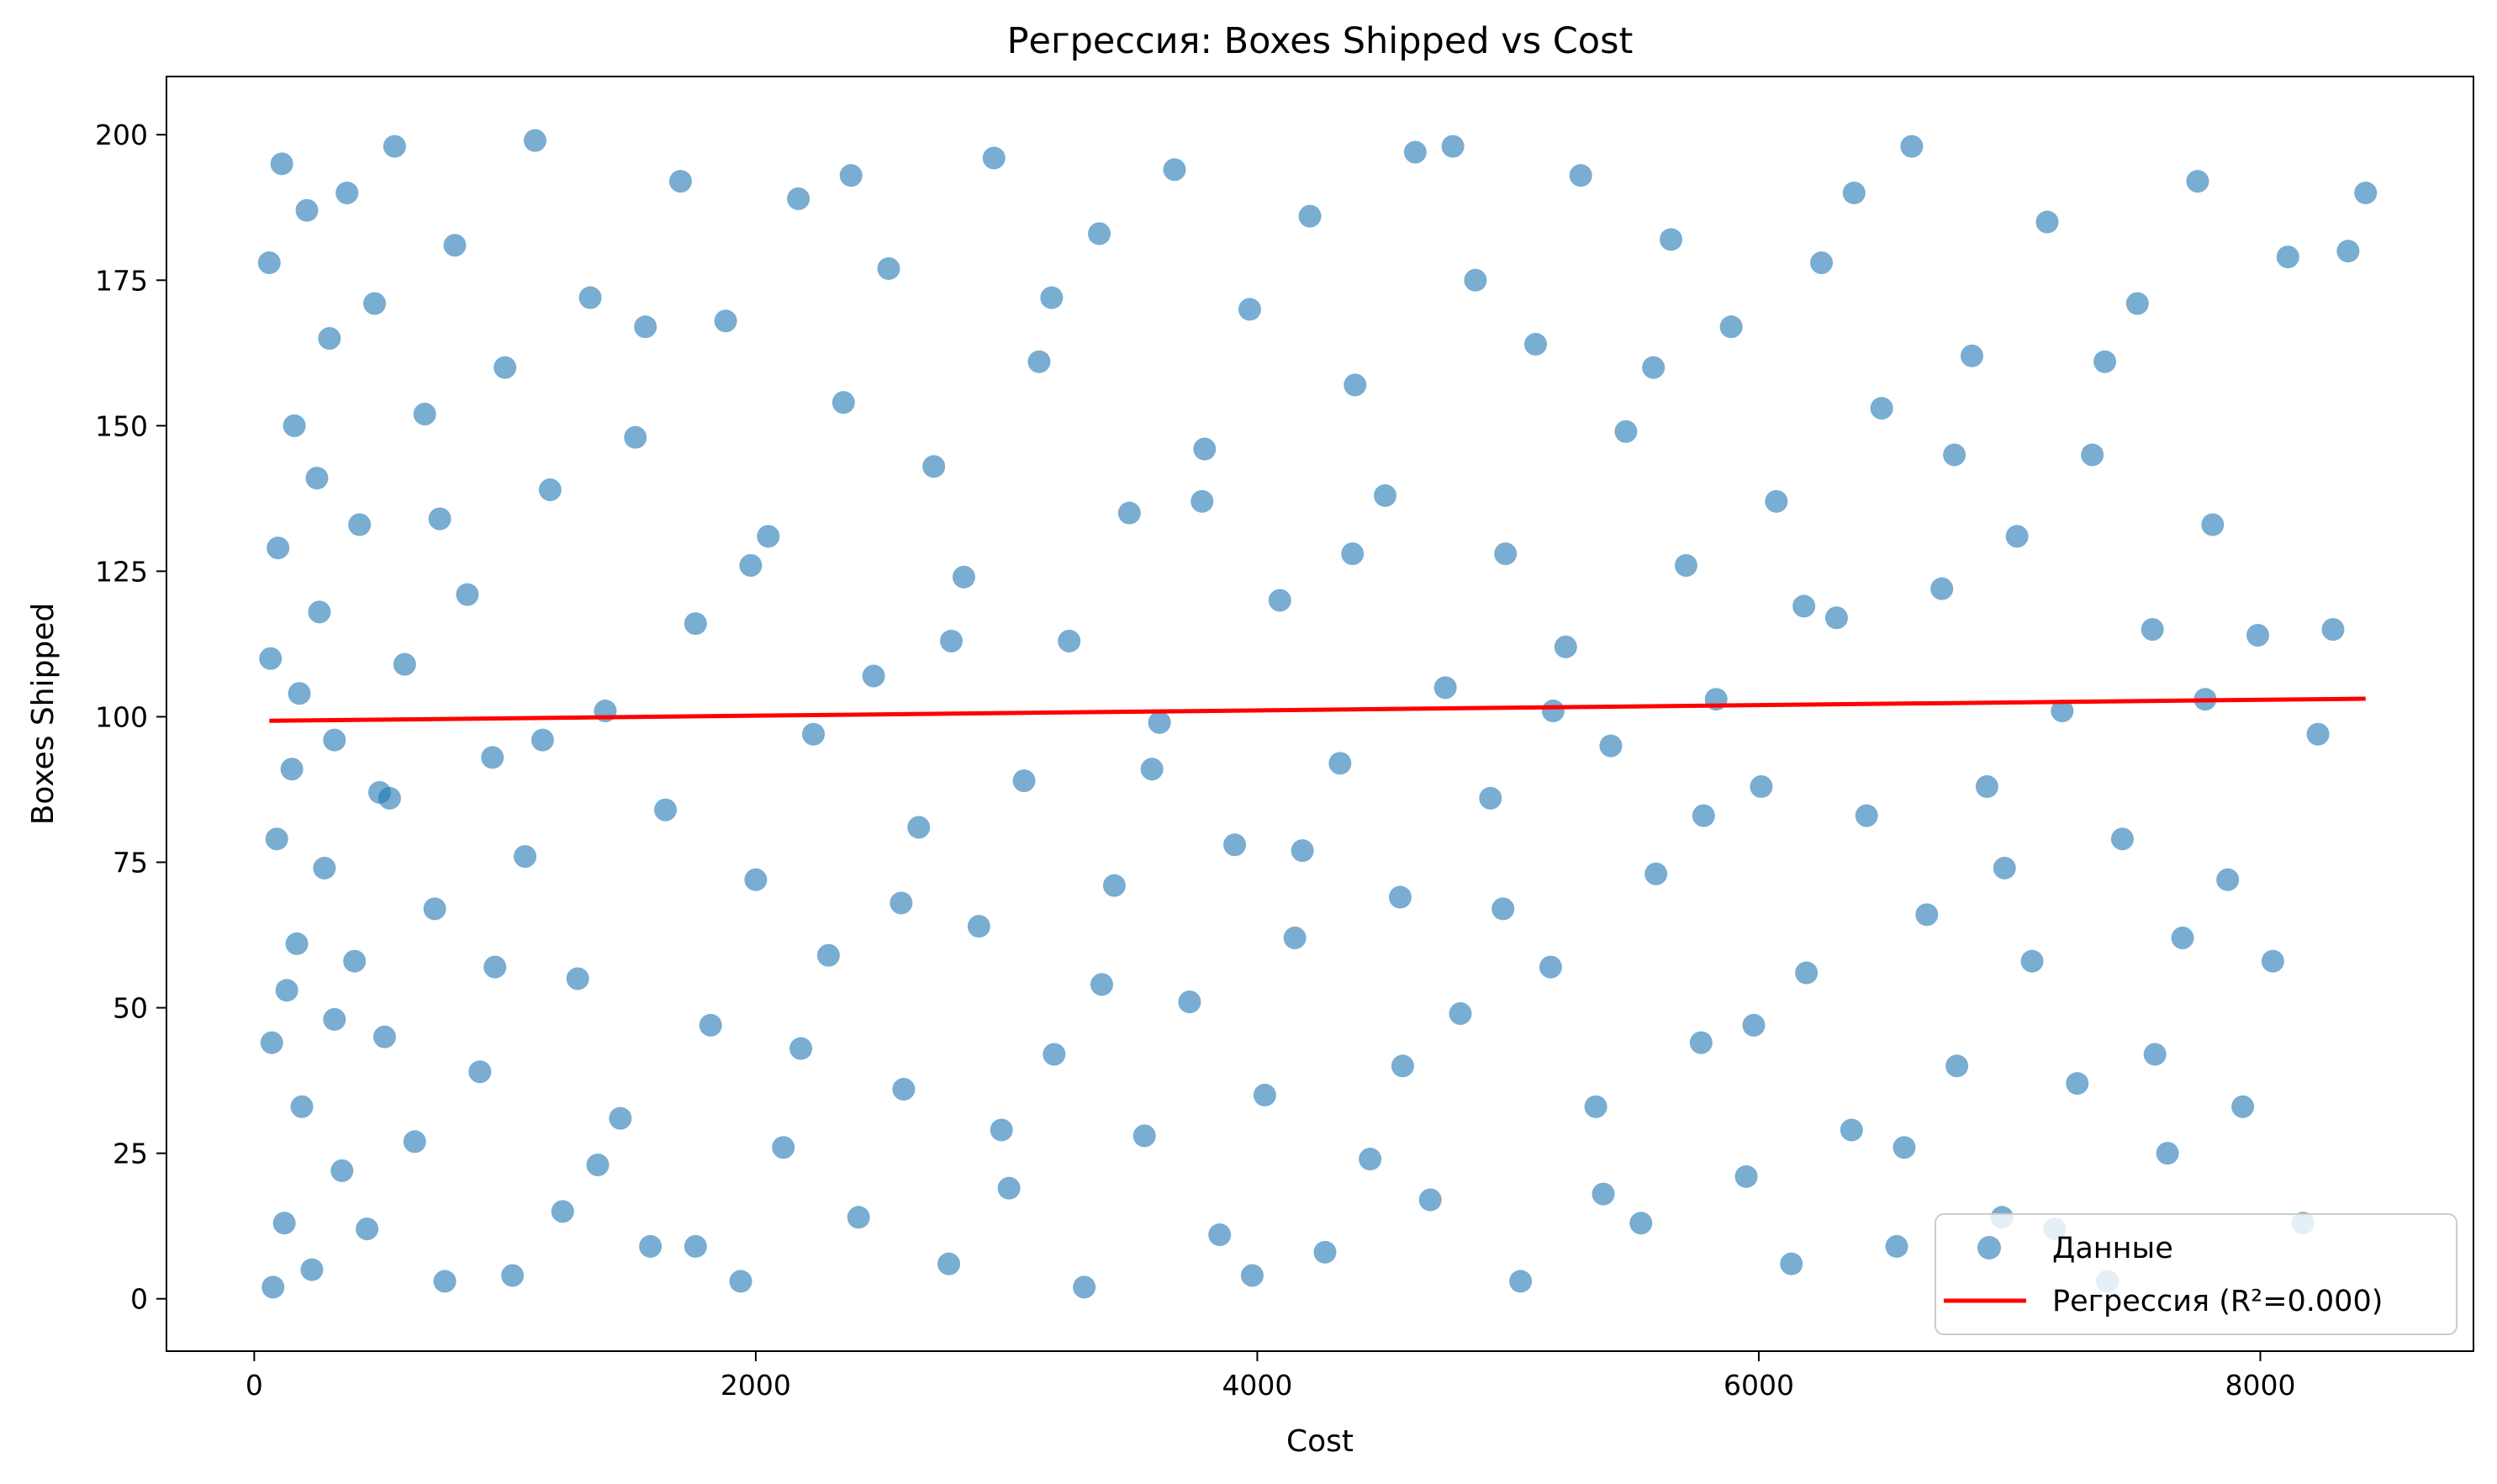 The width and height of the screenshot is (2497, 1484). What do you see at coordinates (43, 714) in the screenshot?
I see `y-axis-label: Boxes Shipped` at bounding box center [43, 714].